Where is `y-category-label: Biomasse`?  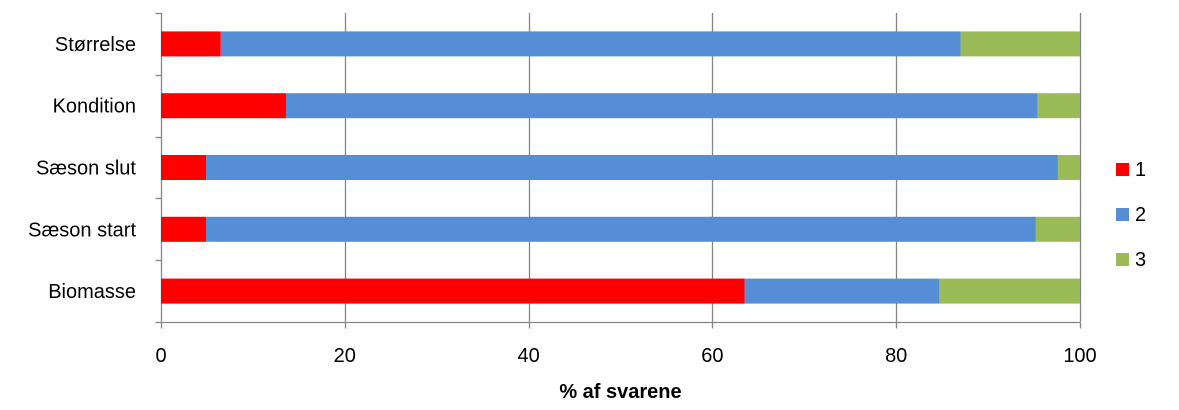
y-category-label: Biomasse is located at coordinates (92, 292).